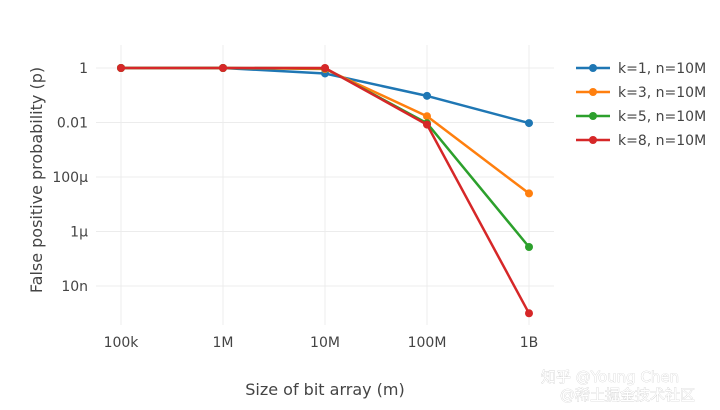 The image size is (720, 410). I want to click on x-axis-ticks: 100k 1M 10M 100M 1B, so click(321, 343).